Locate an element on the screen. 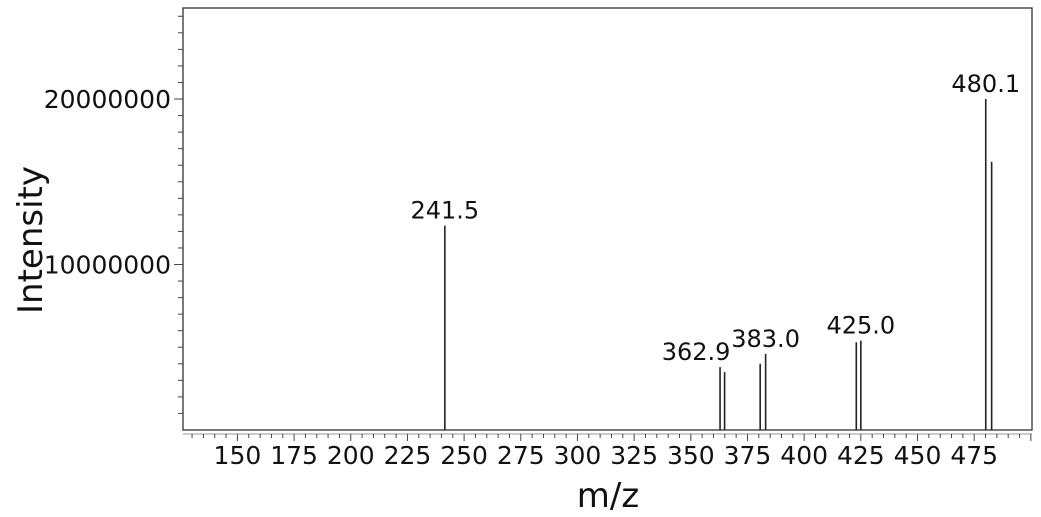  y-axis: 10000000 20000000 is located at coordinates (113, 214).